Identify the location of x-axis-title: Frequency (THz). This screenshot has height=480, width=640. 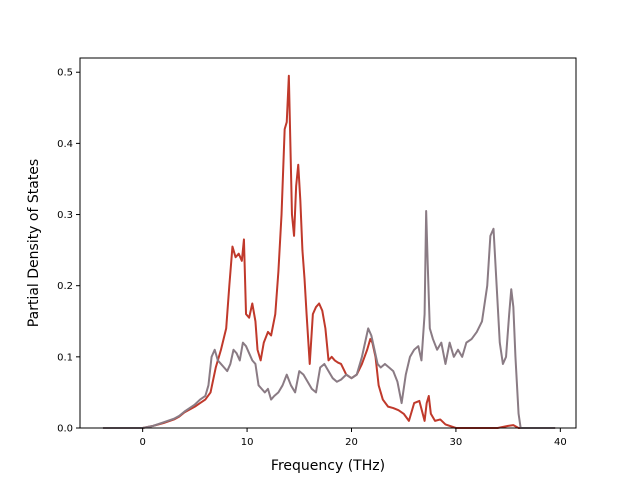
(328, 466).